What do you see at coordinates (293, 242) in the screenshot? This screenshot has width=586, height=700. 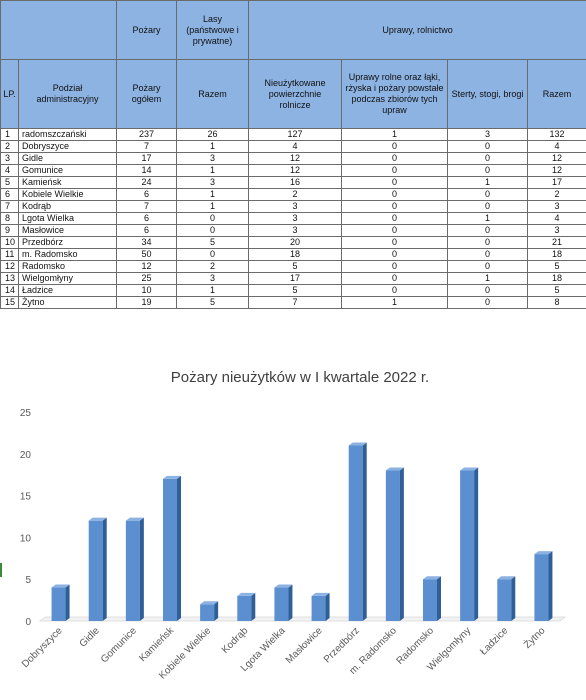 I see `table-row: 10 Przedbórz 34 5 20 0 0 21` at bounding box center [293, 242].